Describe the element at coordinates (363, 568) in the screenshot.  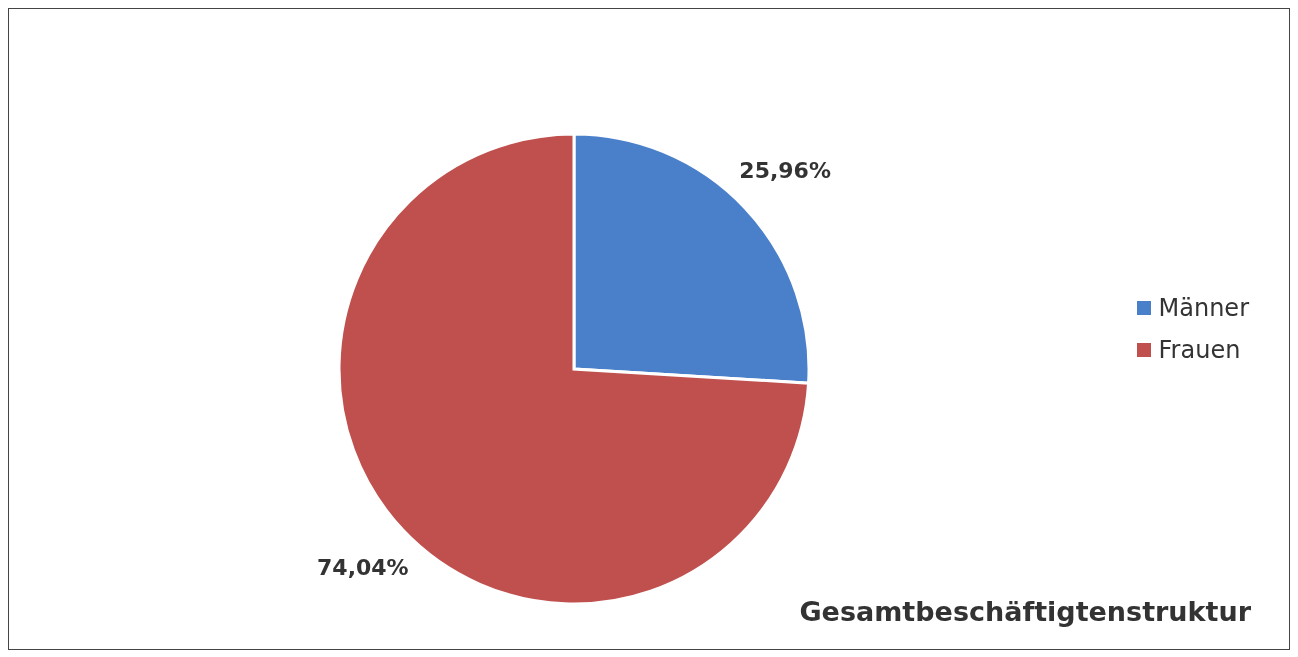
I see `data-label: 74,04%` at that location.